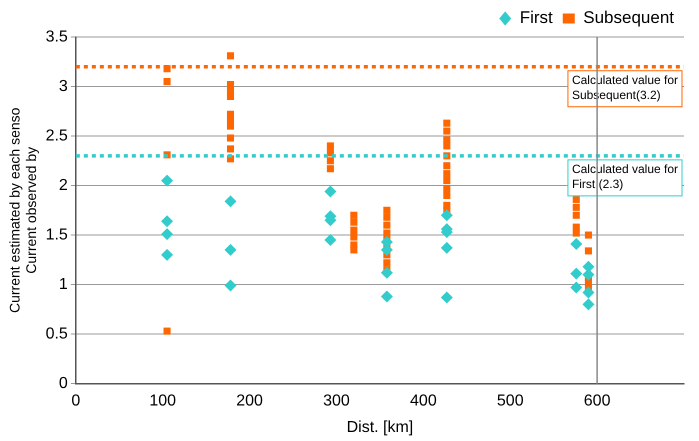  What do you see at coordinates (597, 401) in the screenshot?
I see `x-tick-label: 600` at bounding box center [597, 401].